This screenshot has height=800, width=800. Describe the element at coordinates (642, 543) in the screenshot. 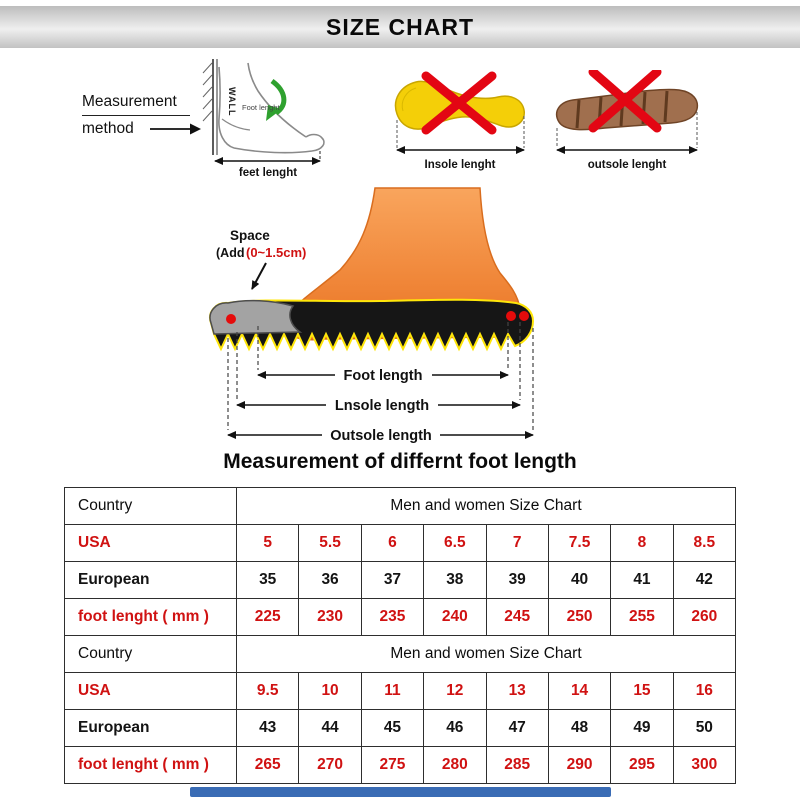

I see `size-value-cell: 8` at that location.